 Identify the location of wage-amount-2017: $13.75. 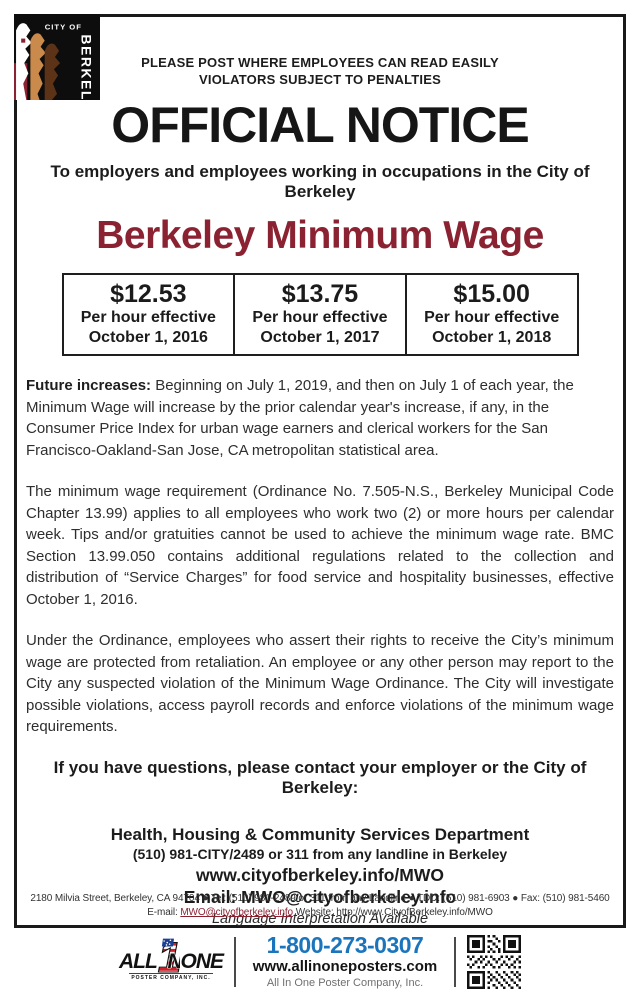
(320, 294).